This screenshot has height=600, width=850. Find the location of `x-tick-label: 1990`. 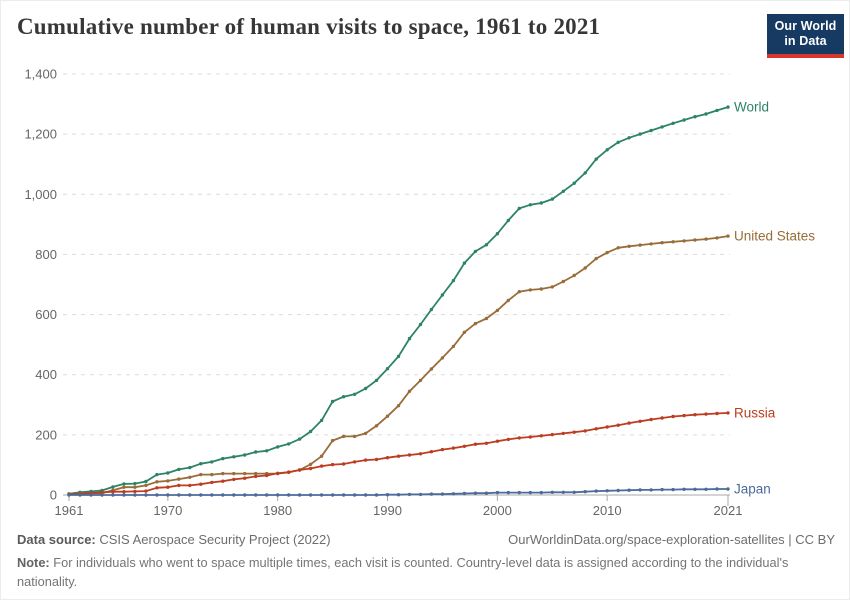

x-tick-label: 1990 is located at coordinates (387, 510).